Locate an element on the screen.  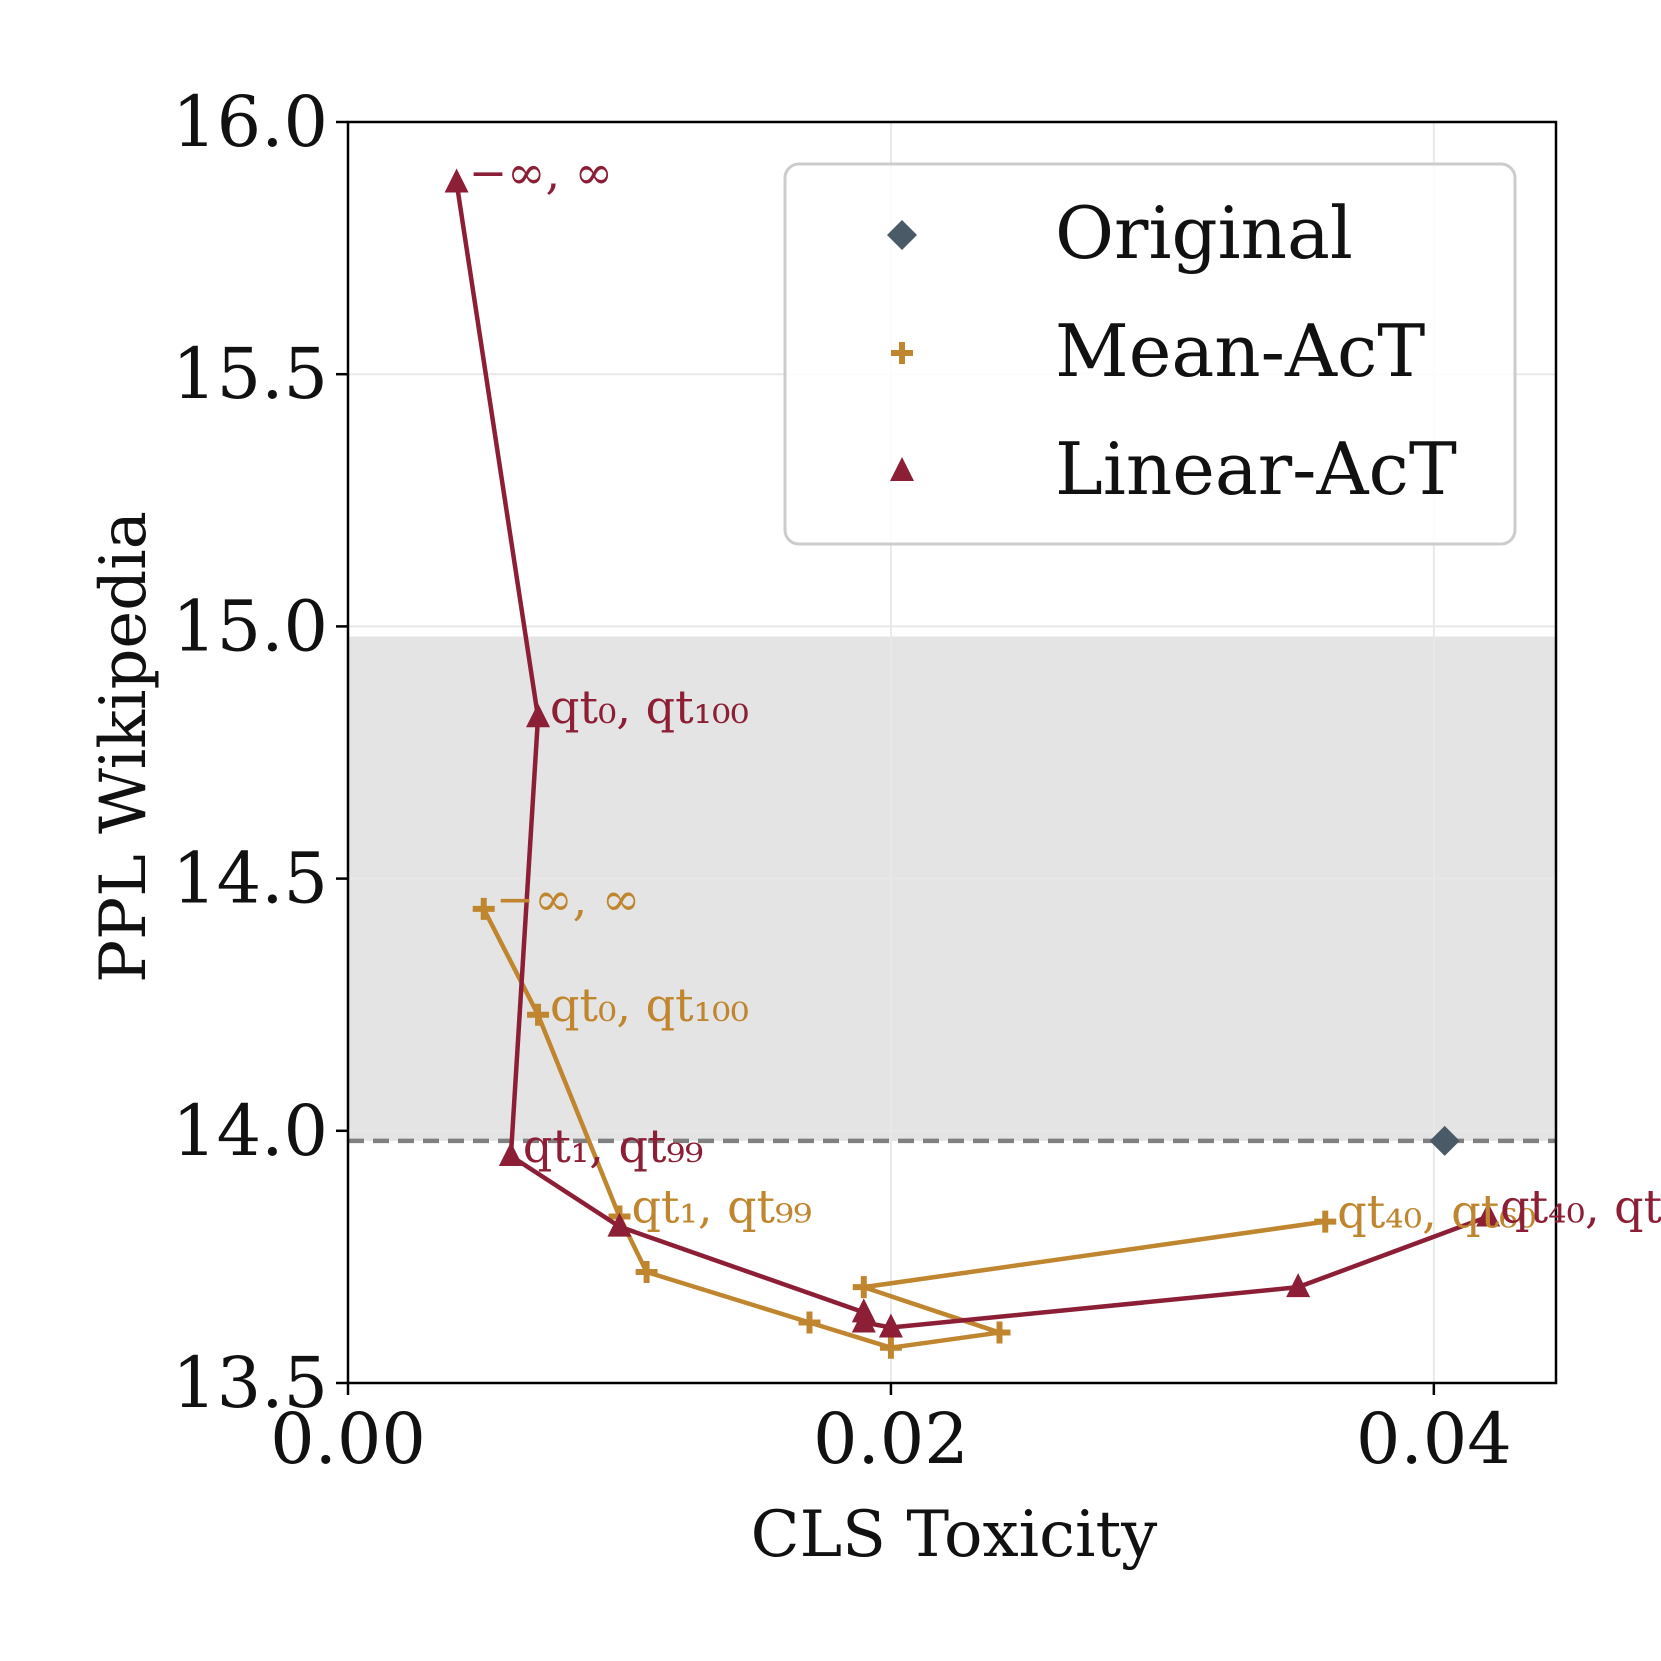
annotation-4: −∞, ∞ is located at coordinates (541, 173).